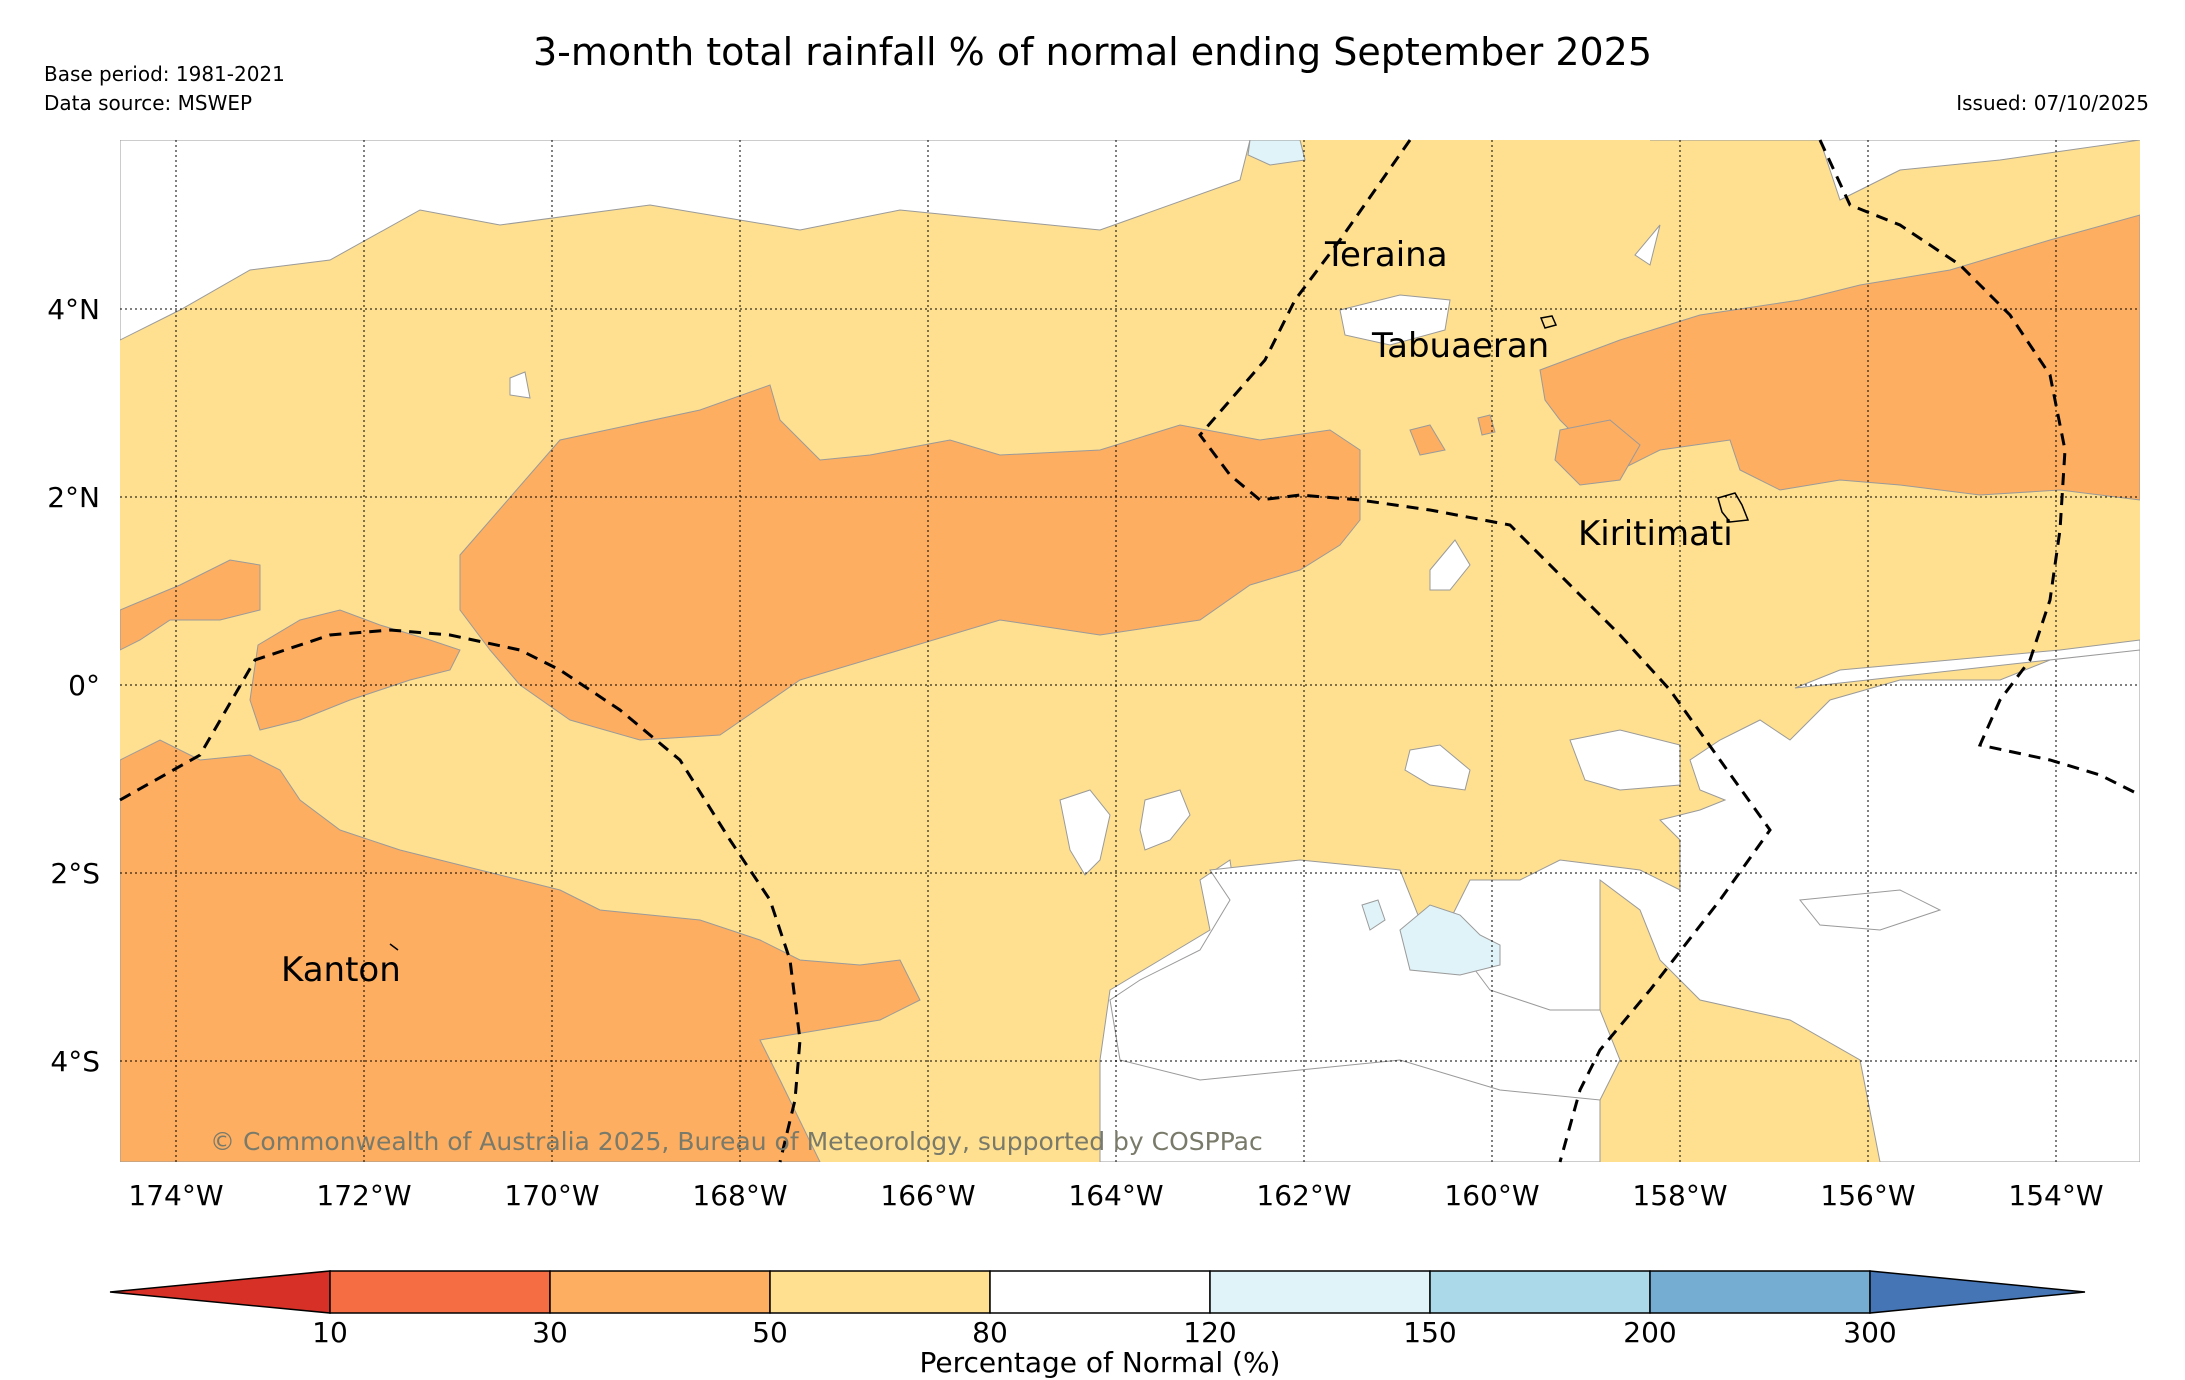 Image resolution: width=2185 pixels, height=1380 pixels. I want to click on lat-label: 4°S, so click(75, 1061).